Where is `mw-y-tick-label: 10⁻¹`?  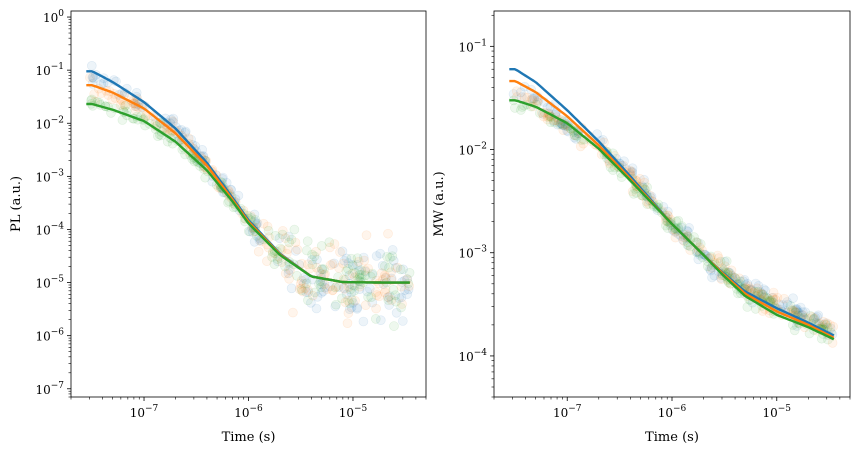 mw-y-tick-label: 10⁻¹ is located at coordinates (472, 46).